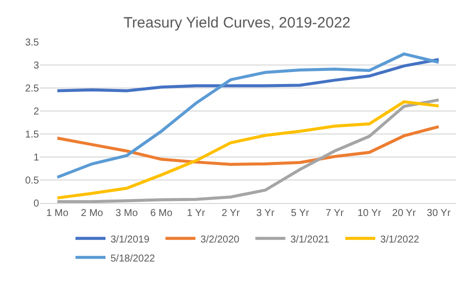  I want to click on y-tick-label: 0, so click(36, 204).